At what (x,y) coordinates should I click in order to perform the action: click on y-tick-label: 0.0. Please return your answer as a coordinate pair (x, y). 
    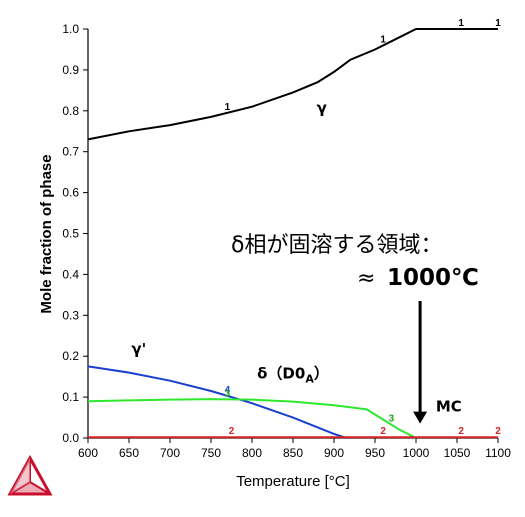
    Looking at the image, I should click on (70, 438).